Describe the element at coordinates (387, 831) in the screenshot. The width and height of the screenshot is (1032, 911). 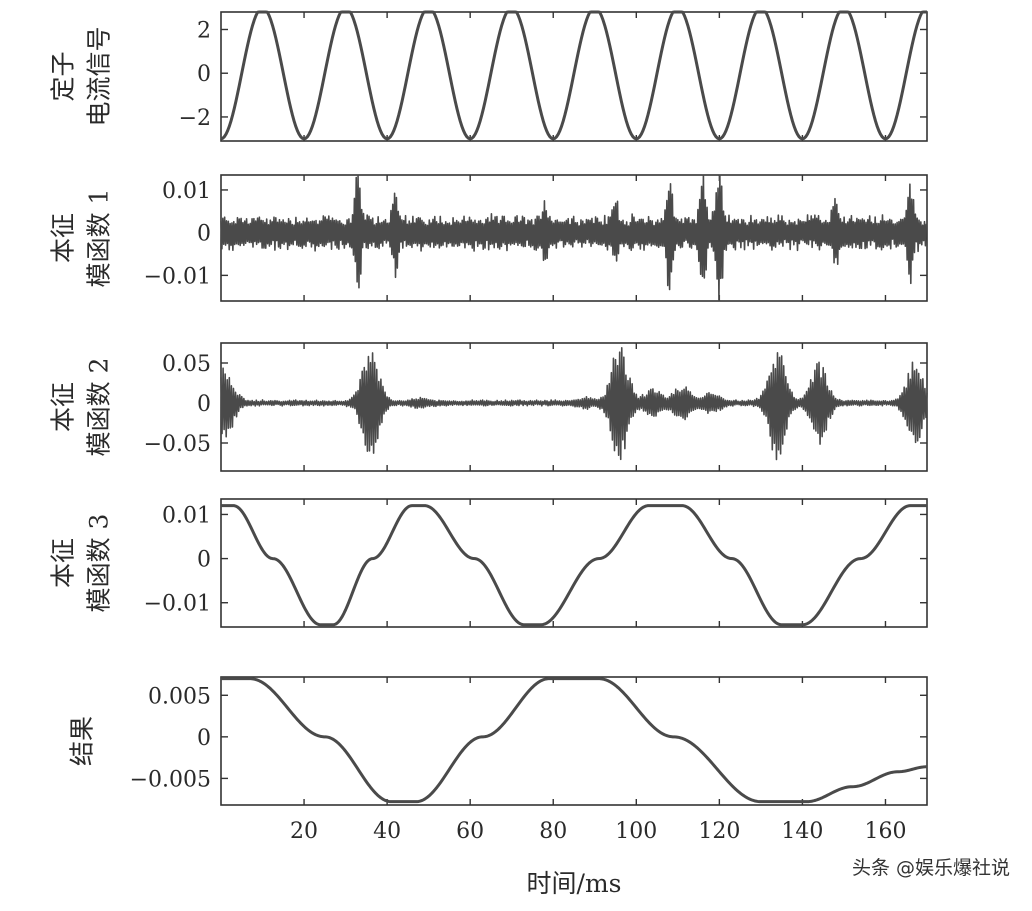
I see `x-tick-label: 40` at that location.